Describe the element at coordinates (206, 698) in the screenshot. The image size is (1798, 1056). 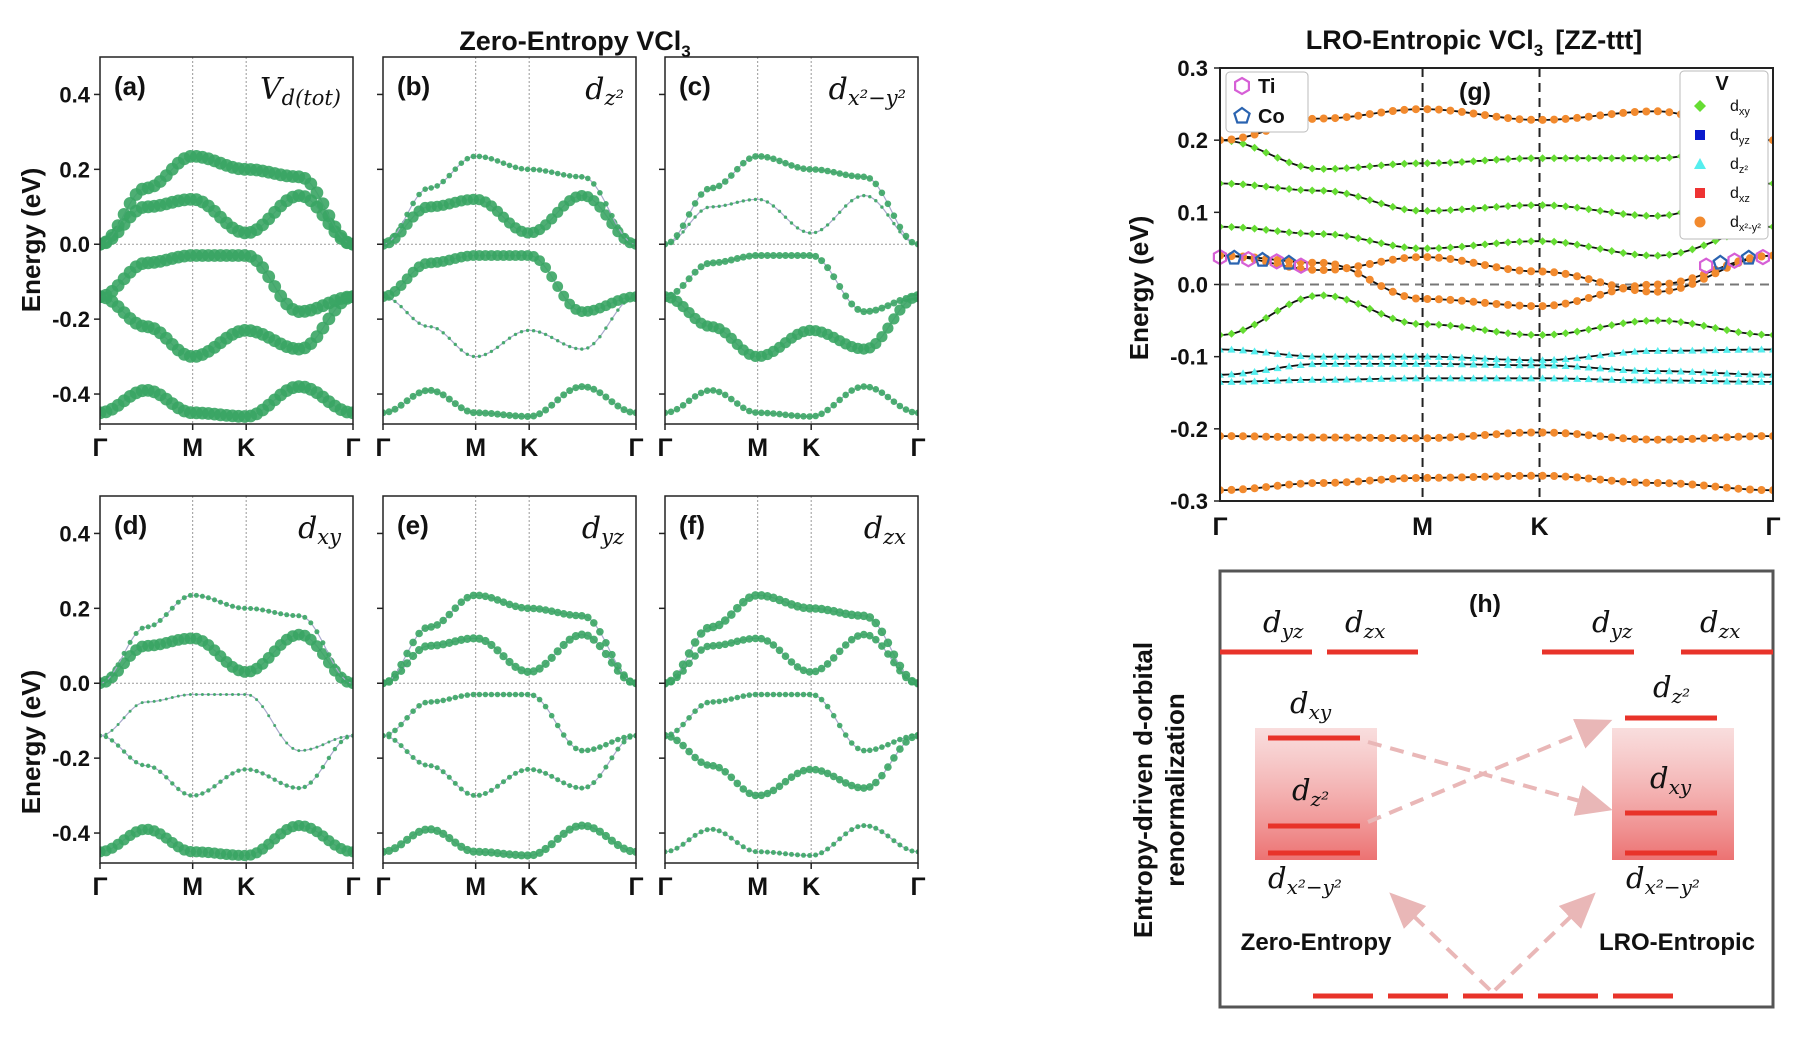
I see `band-panel-d: 0.4 0.2 0.0 -0.2 -0.4 Γ M K Γ (d) dxy` at that location.